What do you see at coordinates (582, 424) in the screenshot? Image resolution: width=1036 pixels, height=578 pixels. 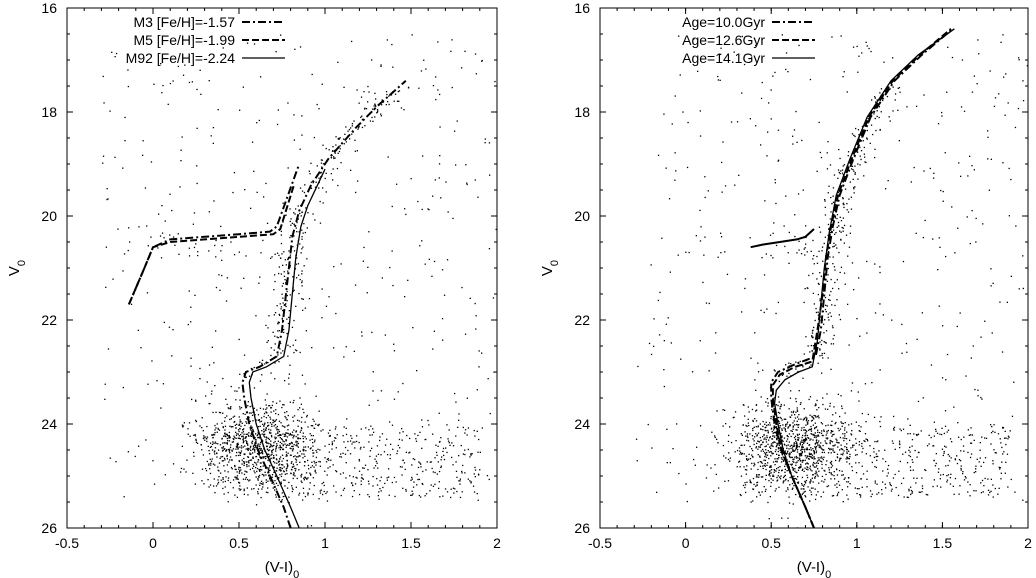 I see `y-tick-label: 24` at bounding box center [582, 424].